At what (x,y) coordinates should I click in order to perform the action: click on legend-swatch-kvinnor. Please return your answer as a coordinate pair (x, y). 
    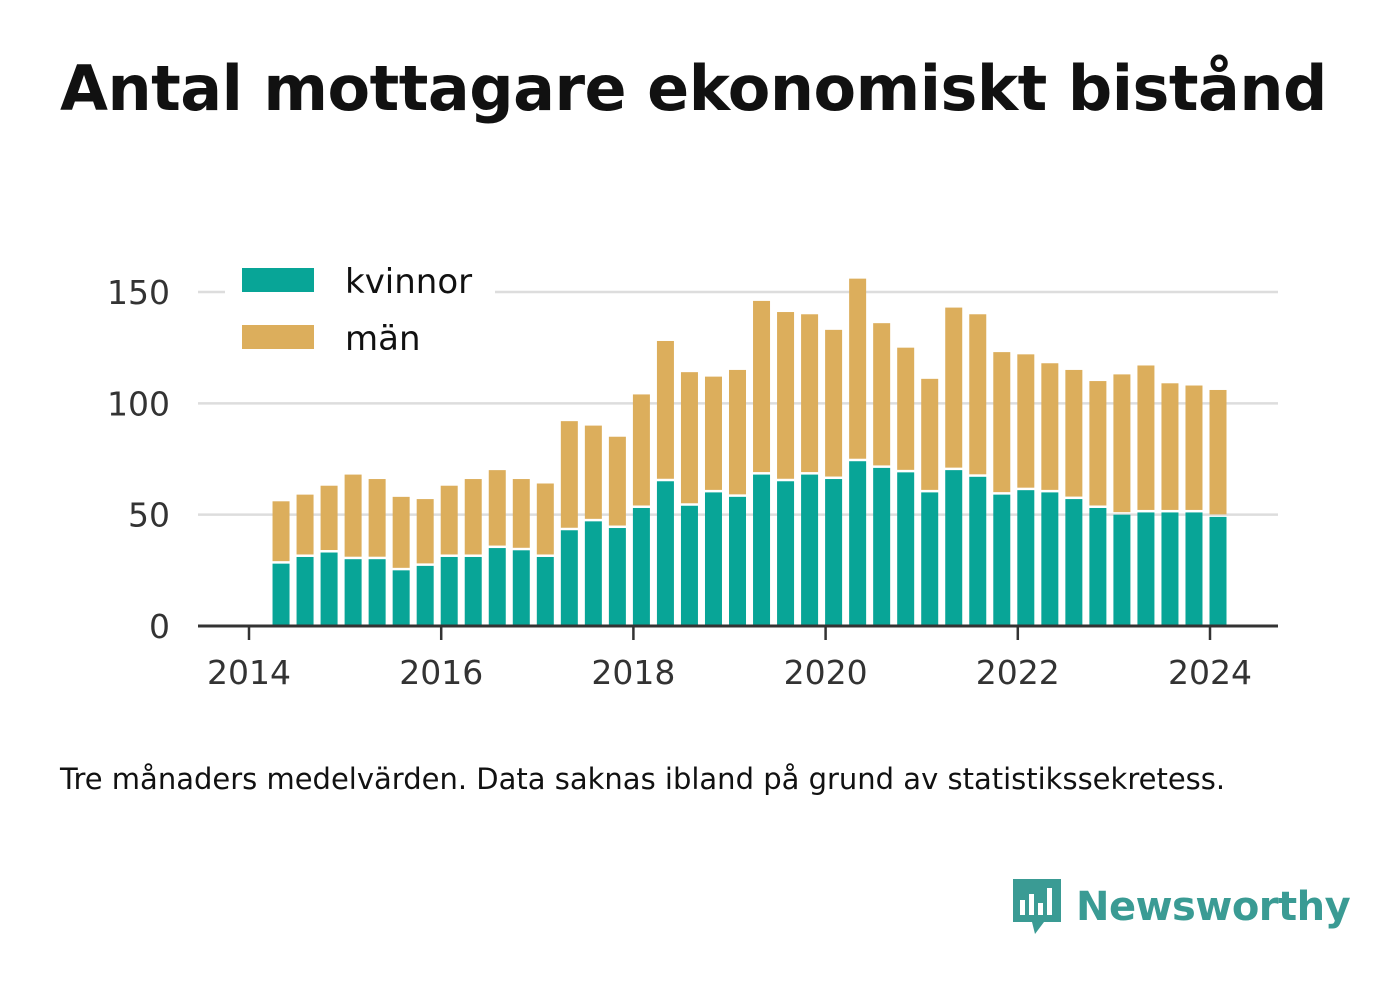
    Looking at the image, I should click on (278, 280).